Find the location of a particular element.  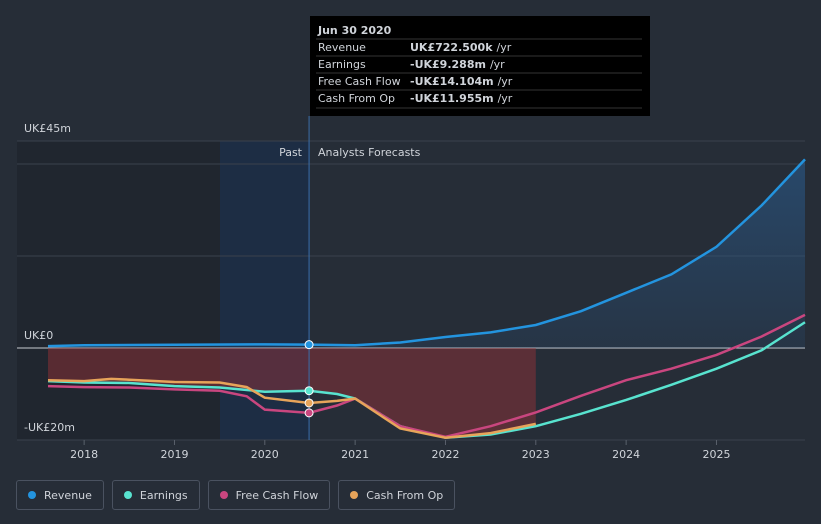

tooltip-value: -UK£9.288m is located at coordinates (448, 64).